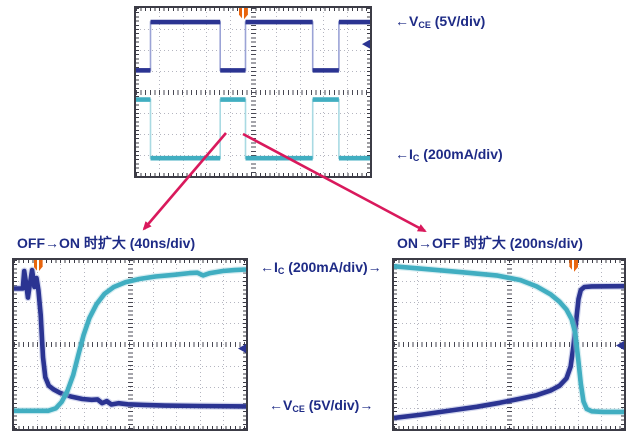  I want to click on label-subscript: C, so click(281, 271).